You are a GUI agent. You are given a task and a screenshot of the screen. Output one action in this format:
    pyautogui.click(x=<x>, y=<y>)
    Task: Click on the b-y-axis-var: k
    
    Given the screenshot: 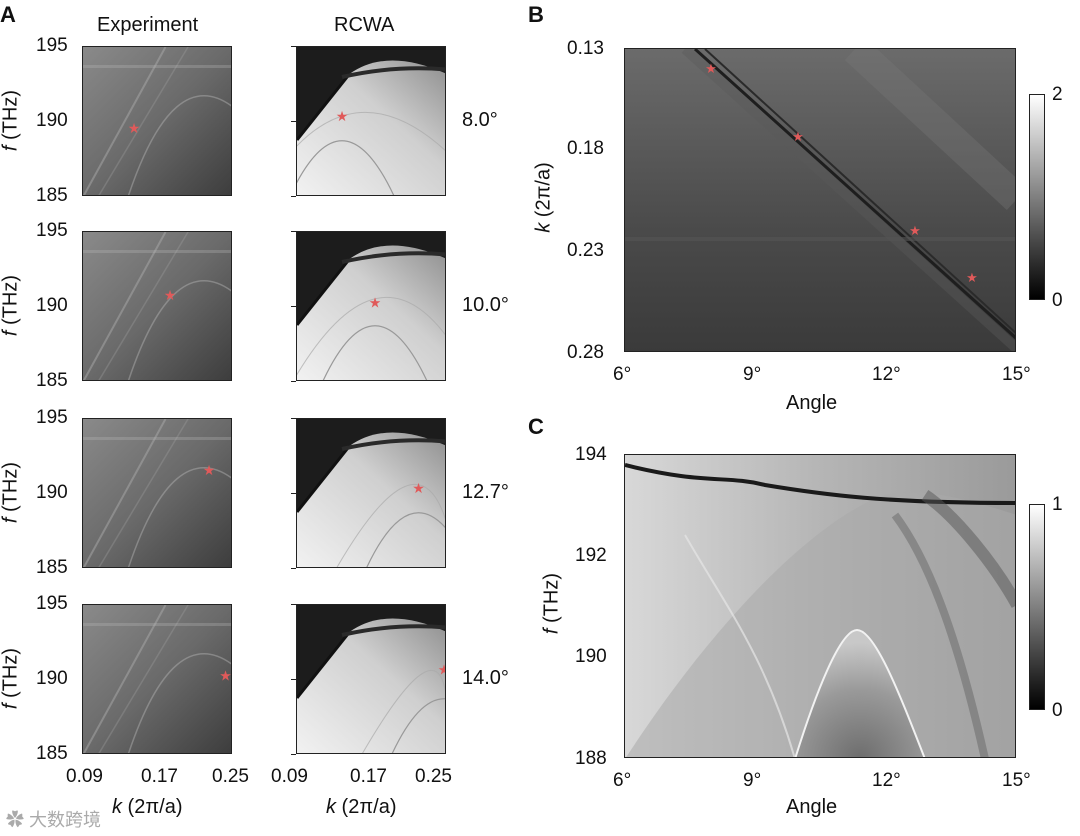 What is the action you would take?
    pyautogui.click(x=543, y=227)
    